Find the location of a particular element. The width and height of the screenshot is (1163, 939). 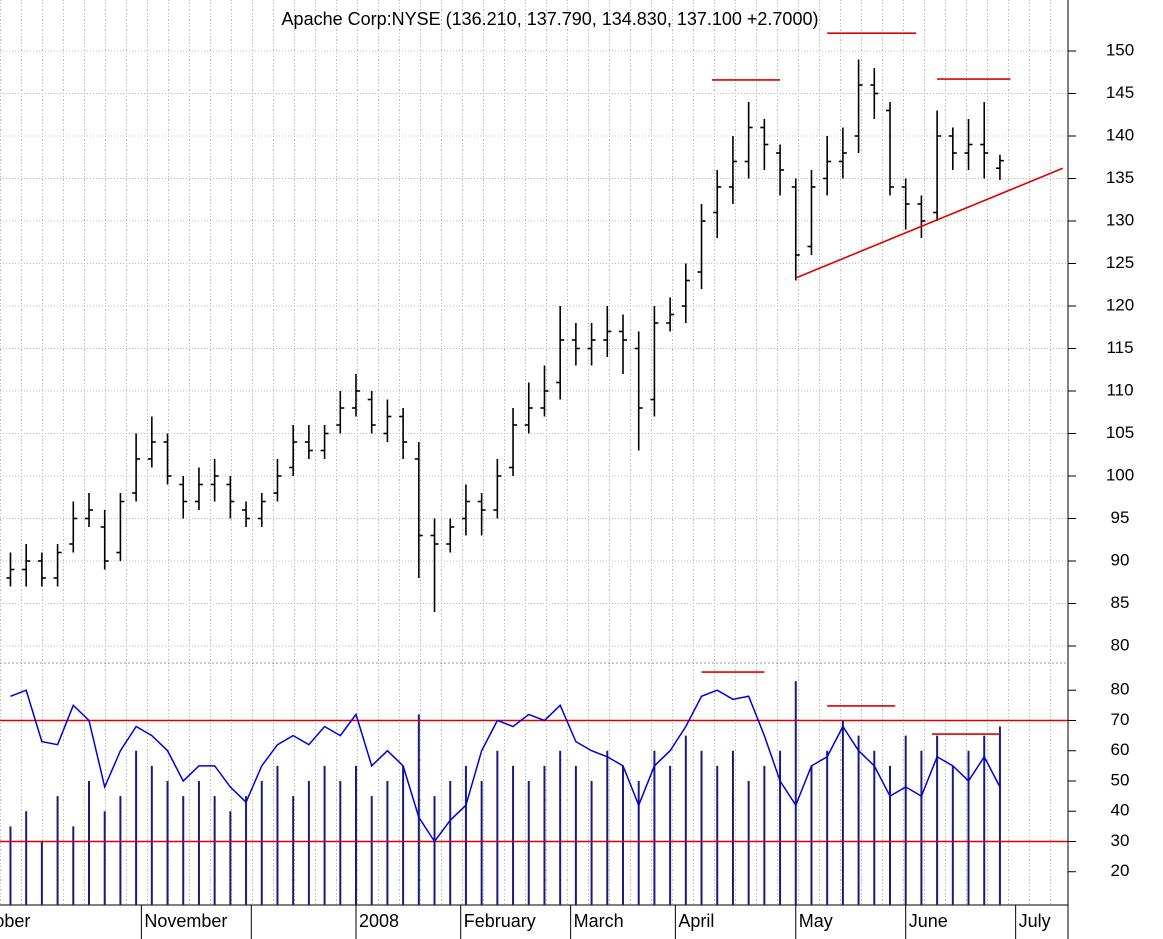

rsi-line is located at coordinates (505, 766).